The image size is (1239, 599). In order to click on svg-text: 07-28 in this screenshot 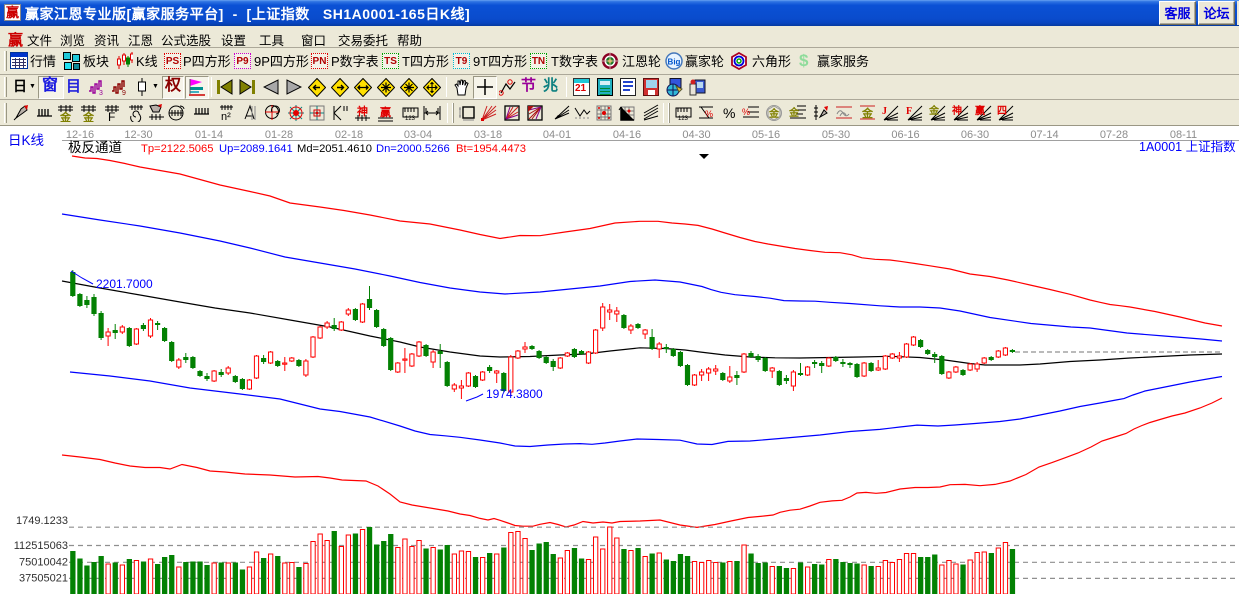, I will do `click(1114, 135)`.